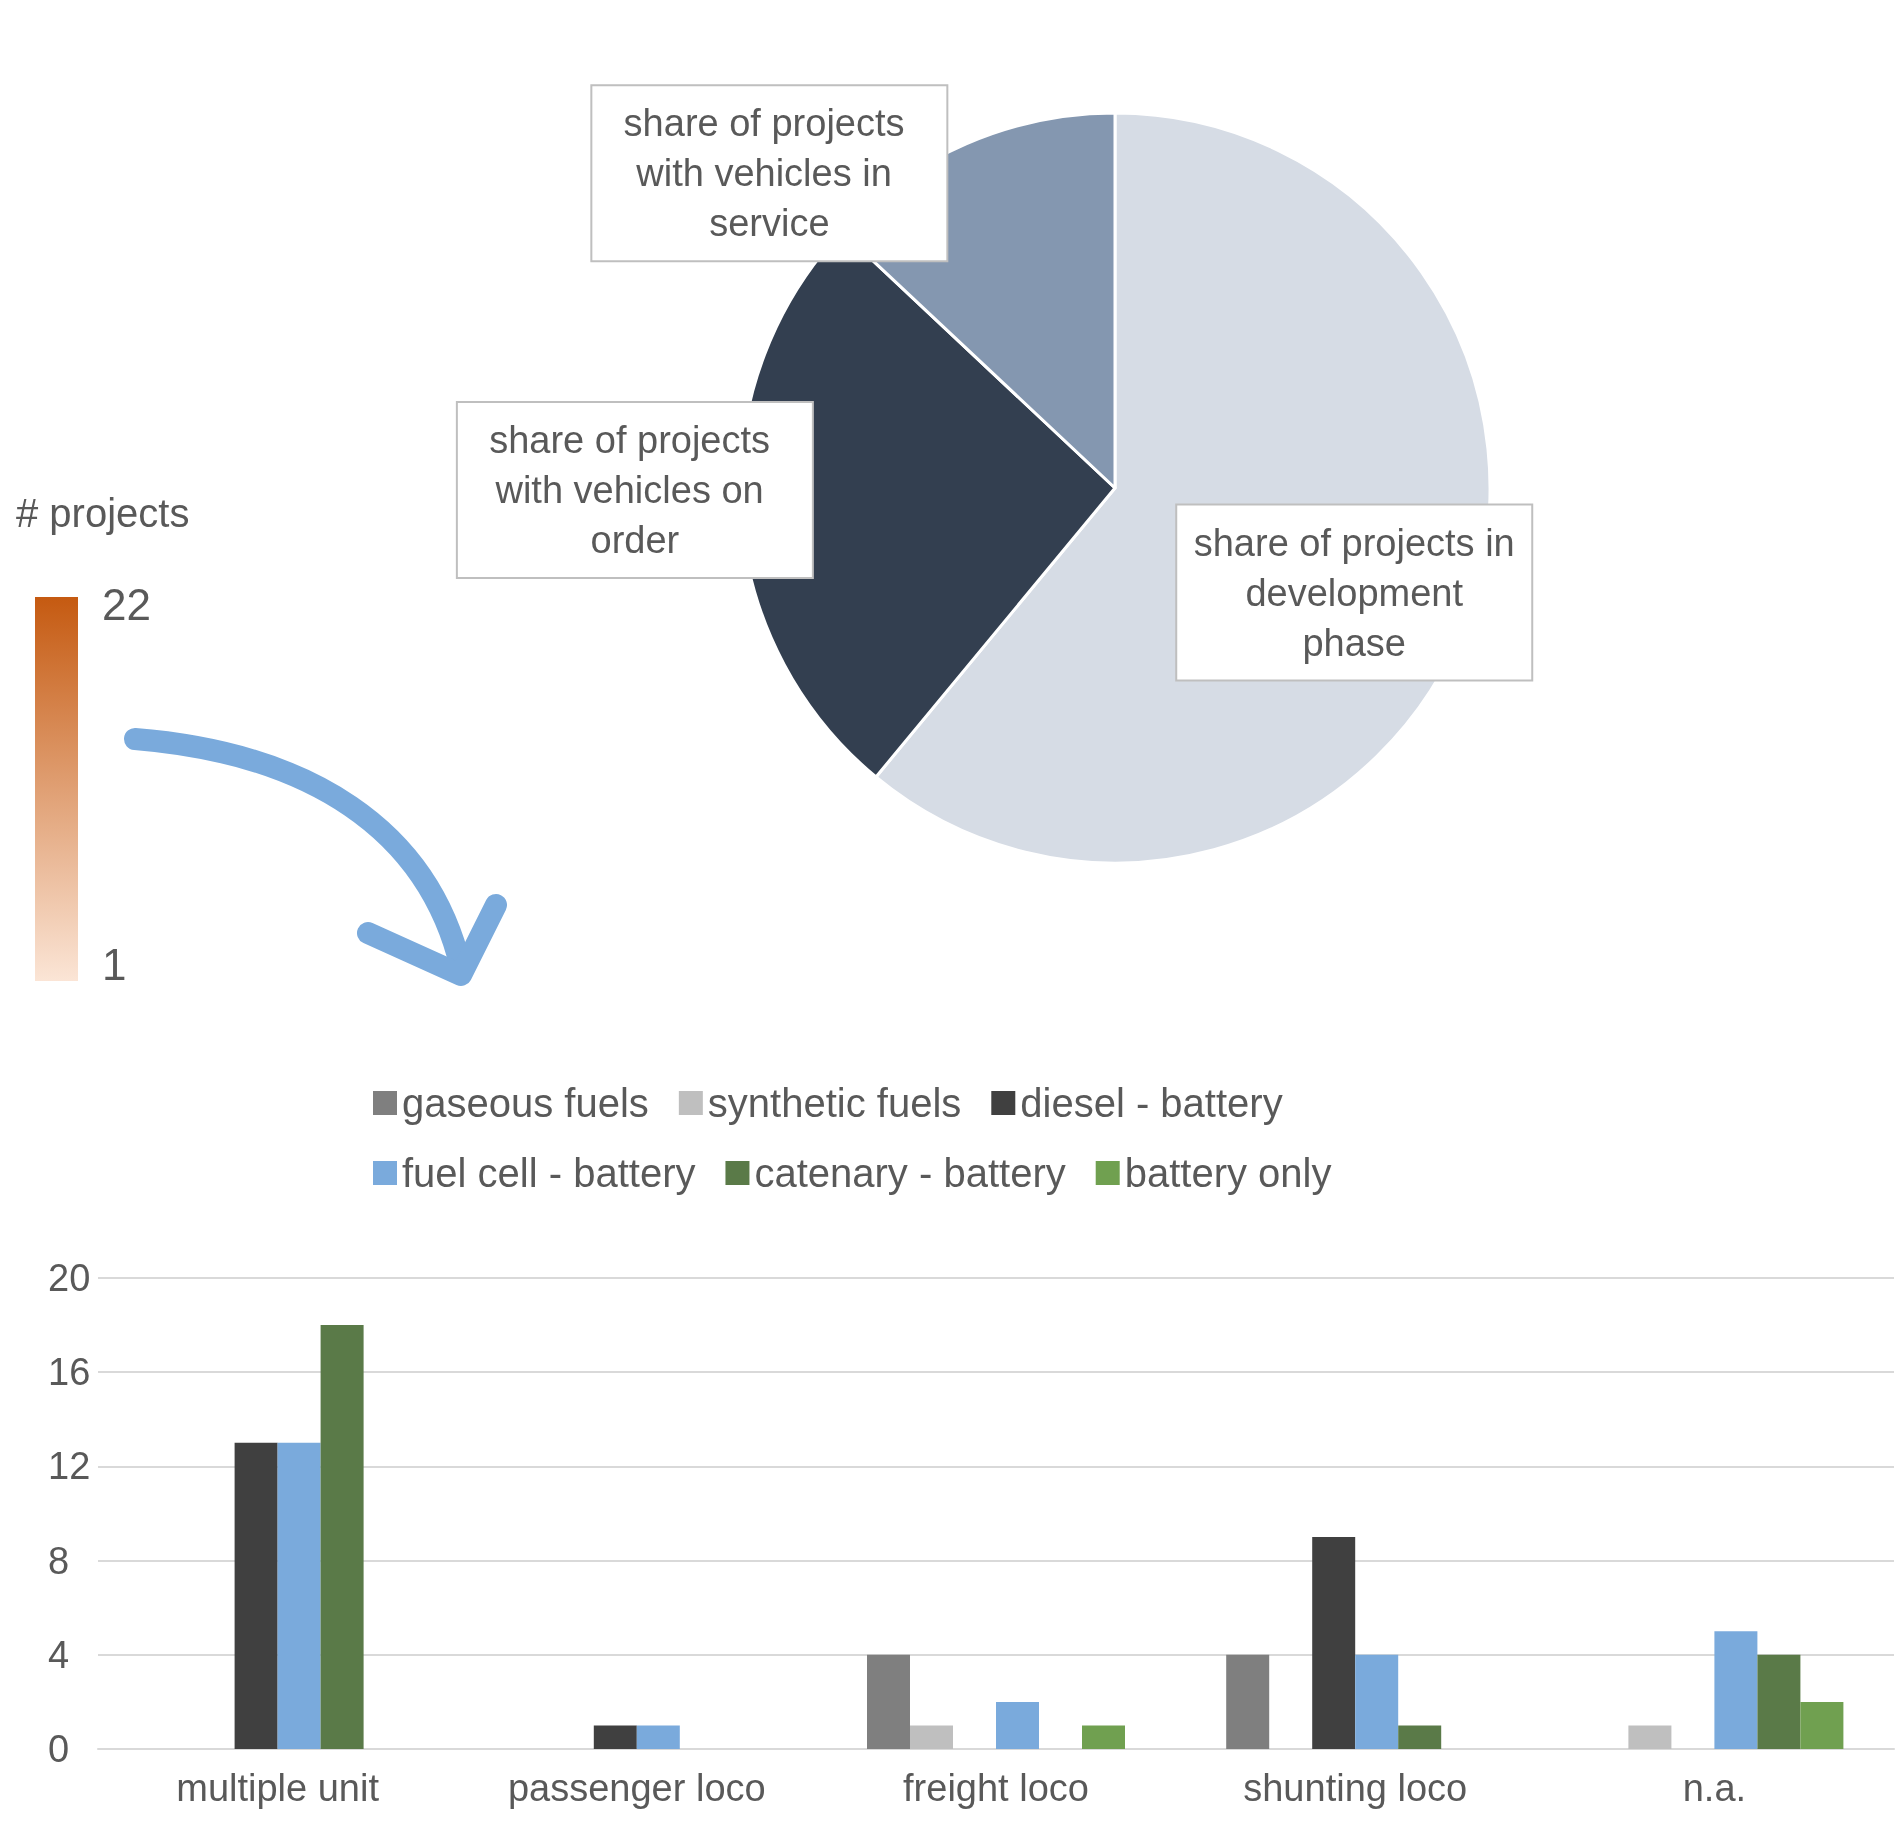 The image size is (1896, 1831). Describe the element at coordinates (1714, 1788) in the screenshot. I see `x-tick-label: n.a.` at that location.